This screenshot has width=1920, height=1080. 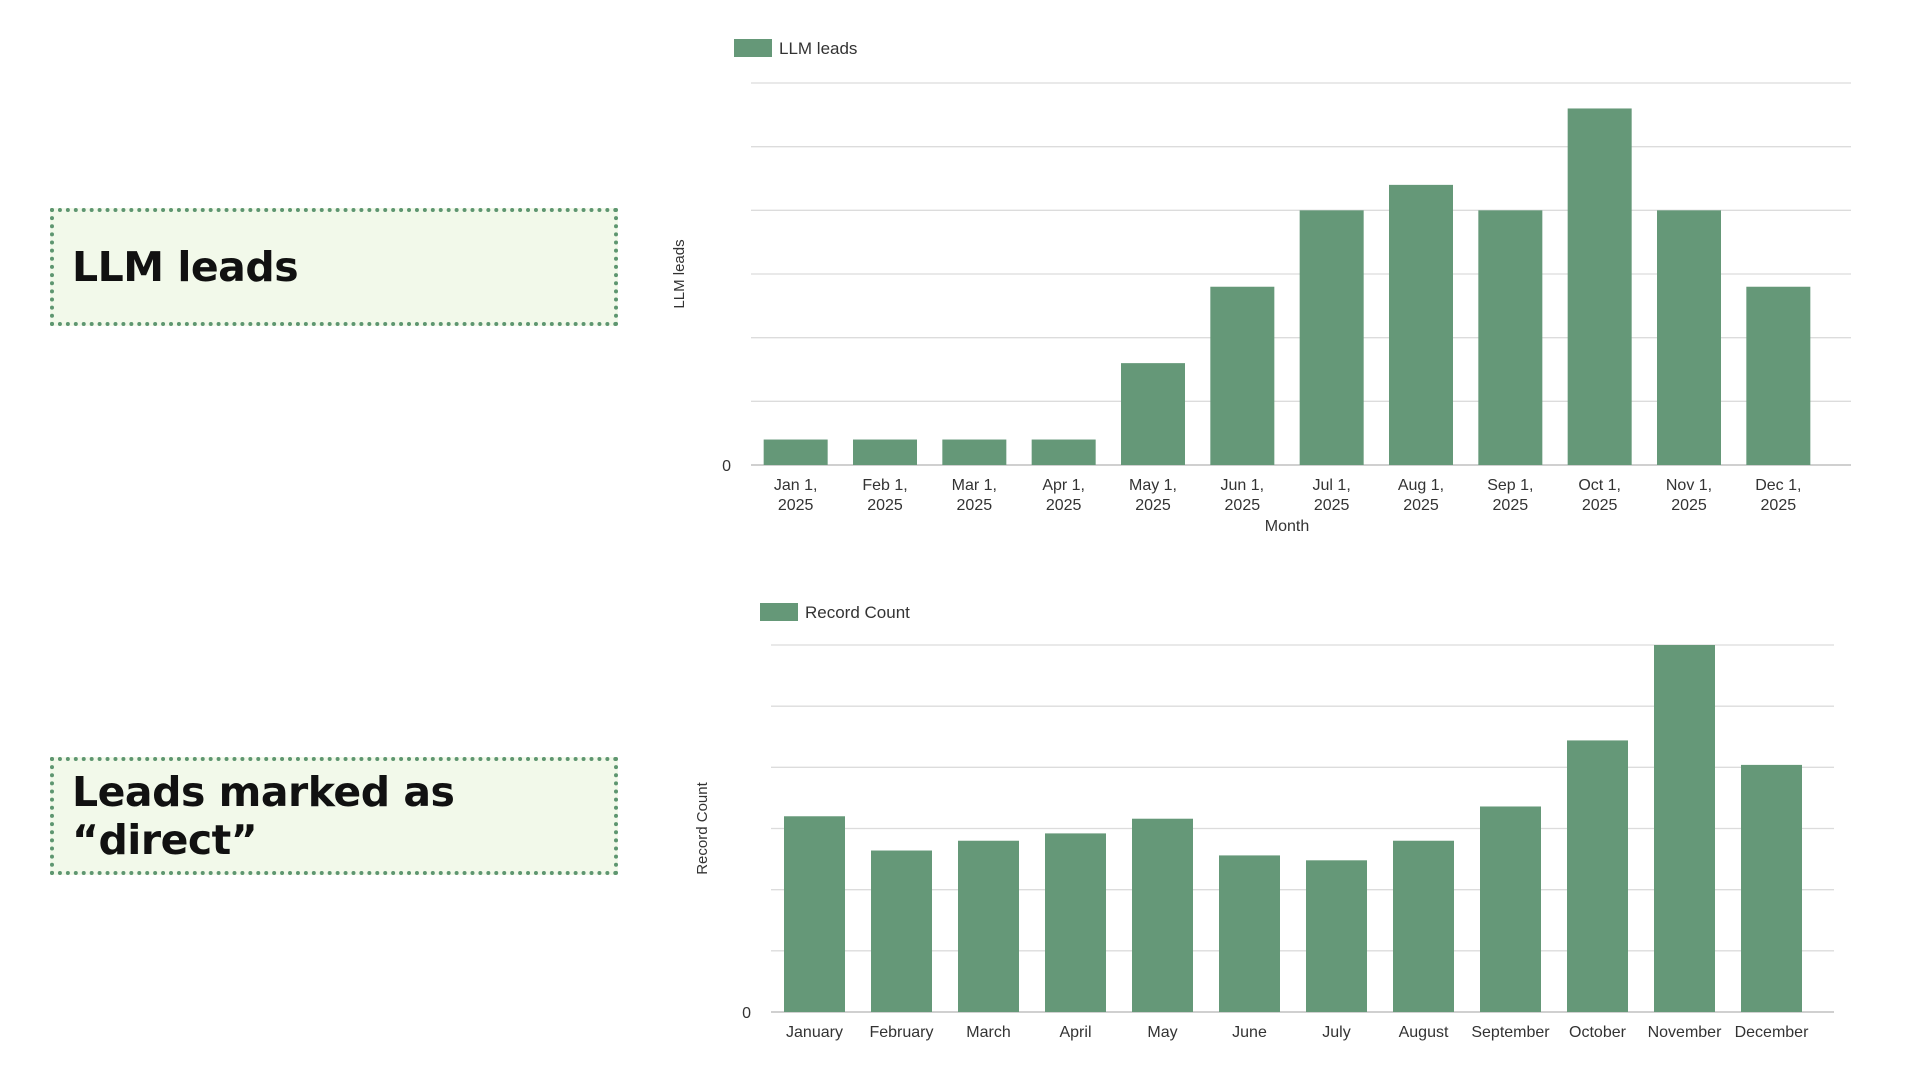 What do you see at coordinates (1685, 1032) in the screenshot?
I see `x-tick-label: November` at bounding box center [1685, 1032].